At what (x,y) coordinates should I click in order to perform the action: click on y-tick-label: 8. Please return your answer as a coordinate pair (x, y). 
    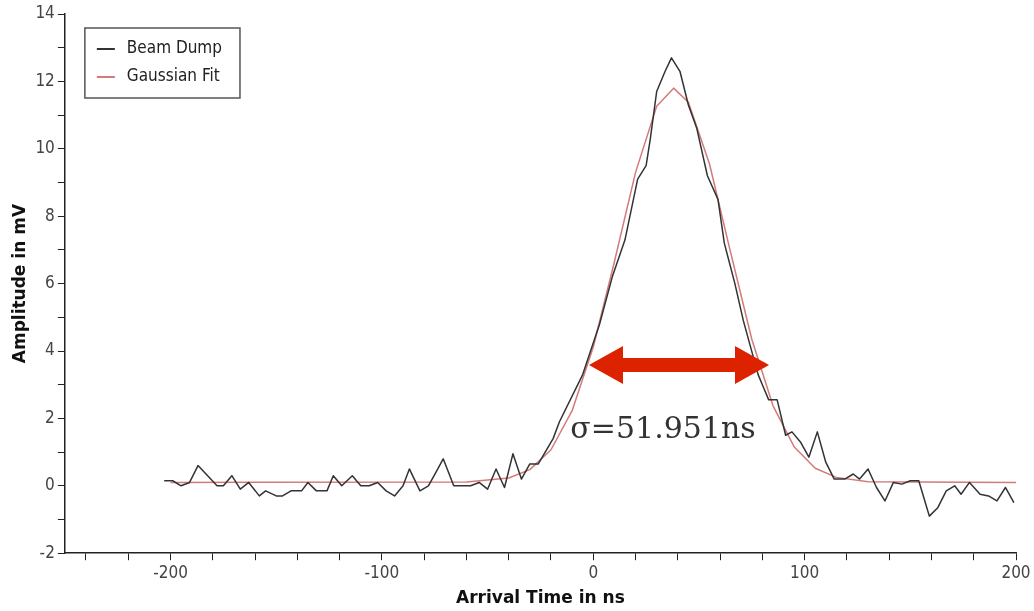
    Looking at the image, I should click on (50, 214).